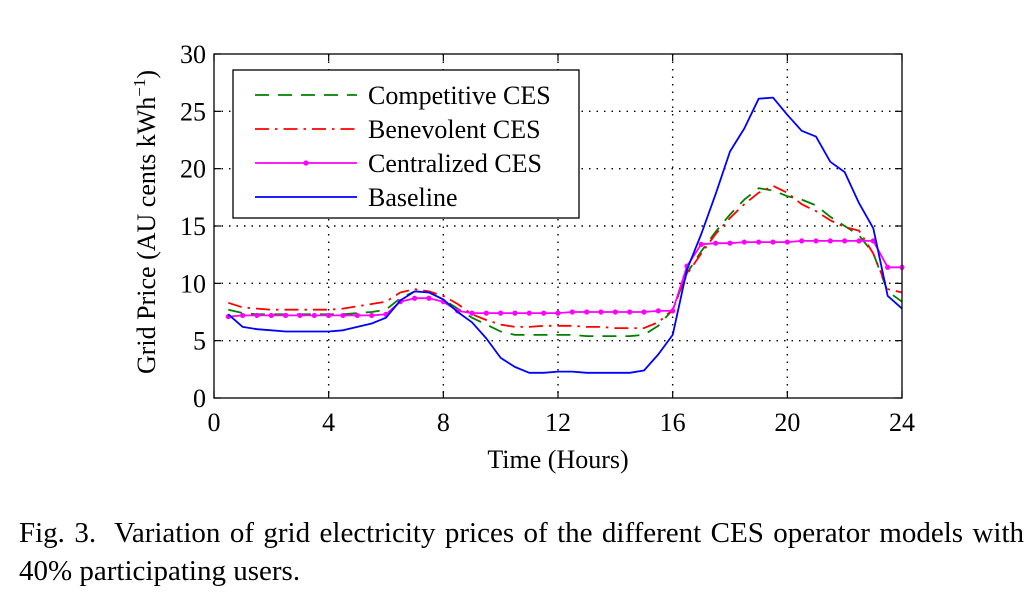 This screenshot has width=1033, height=594. Describe the element at coordinates (193, 283) in the screenshot. I see `y-tick-label: 10` at that location.